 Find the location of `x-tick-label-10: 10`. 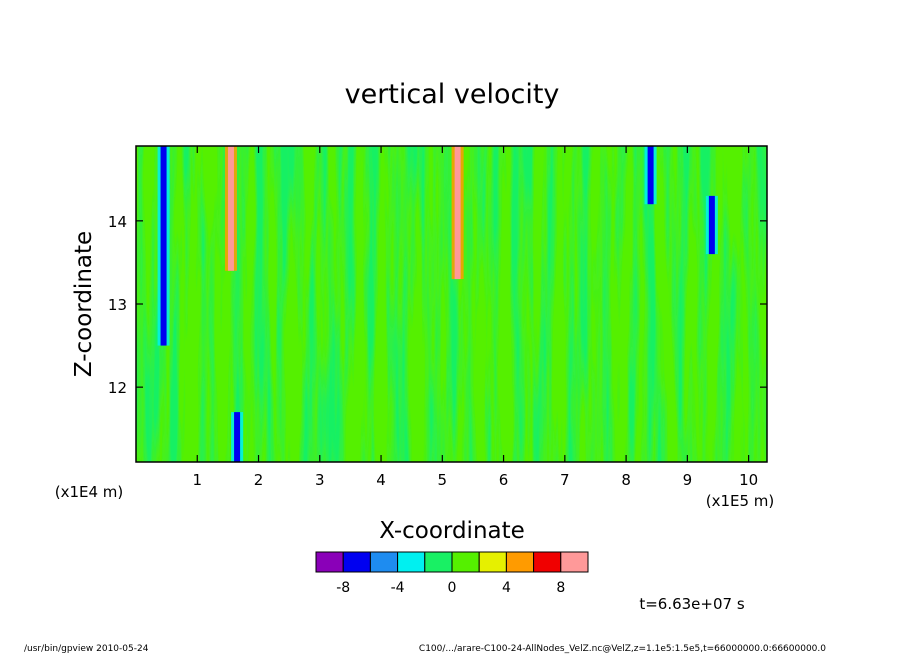

x-tick-label-10: 10 is located at coordinates (748, 480).